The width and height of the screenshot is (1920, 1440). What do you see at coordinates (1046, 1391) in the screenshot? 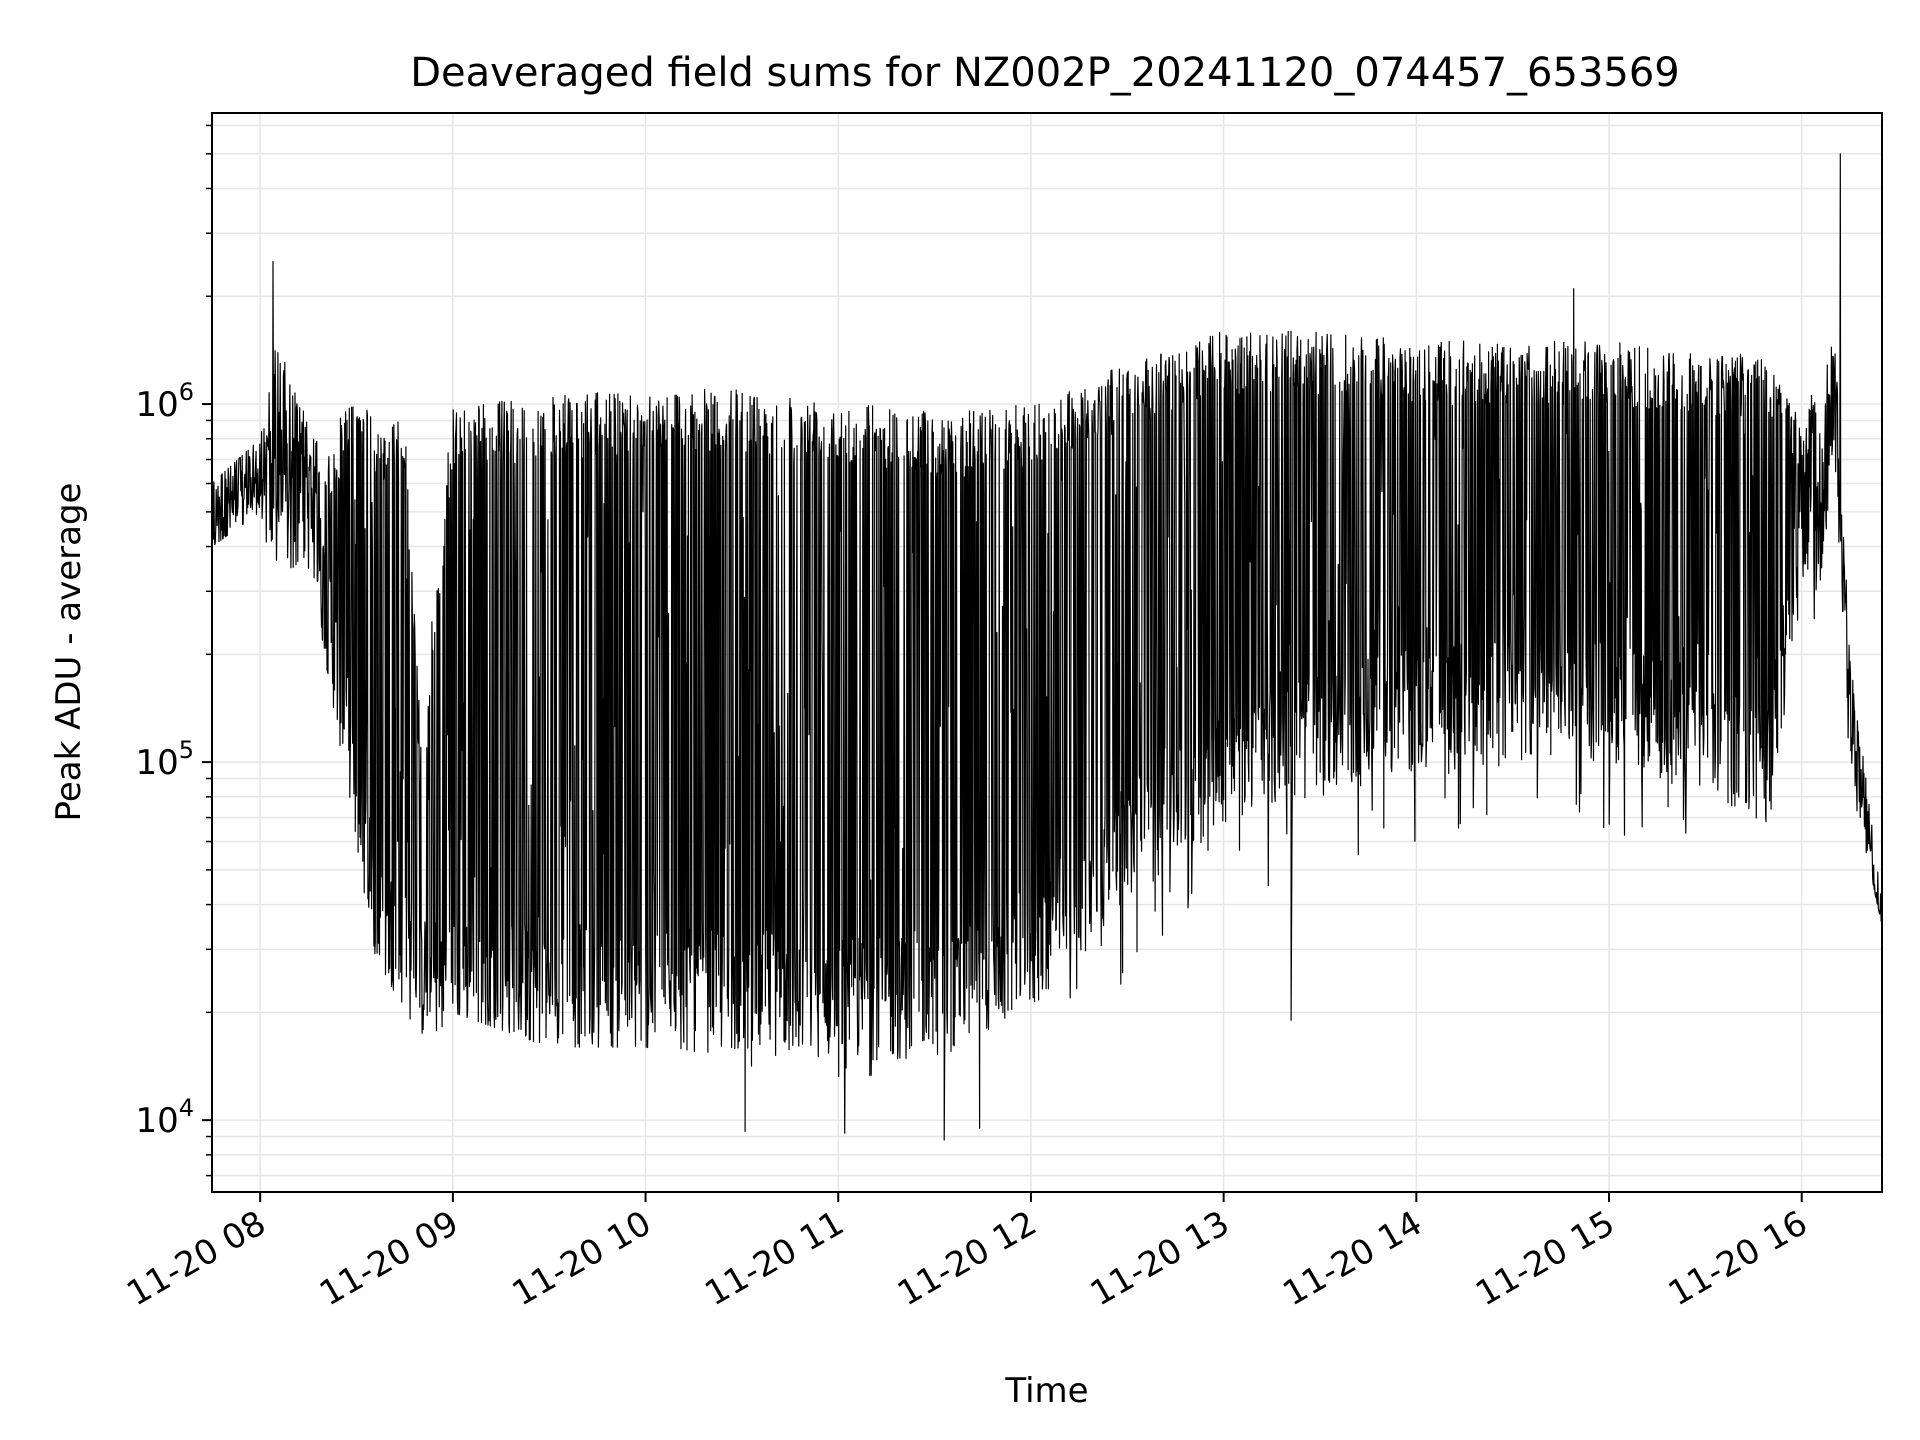
I see `x-axis-label: Time` at bounding box center [1046, 1391].